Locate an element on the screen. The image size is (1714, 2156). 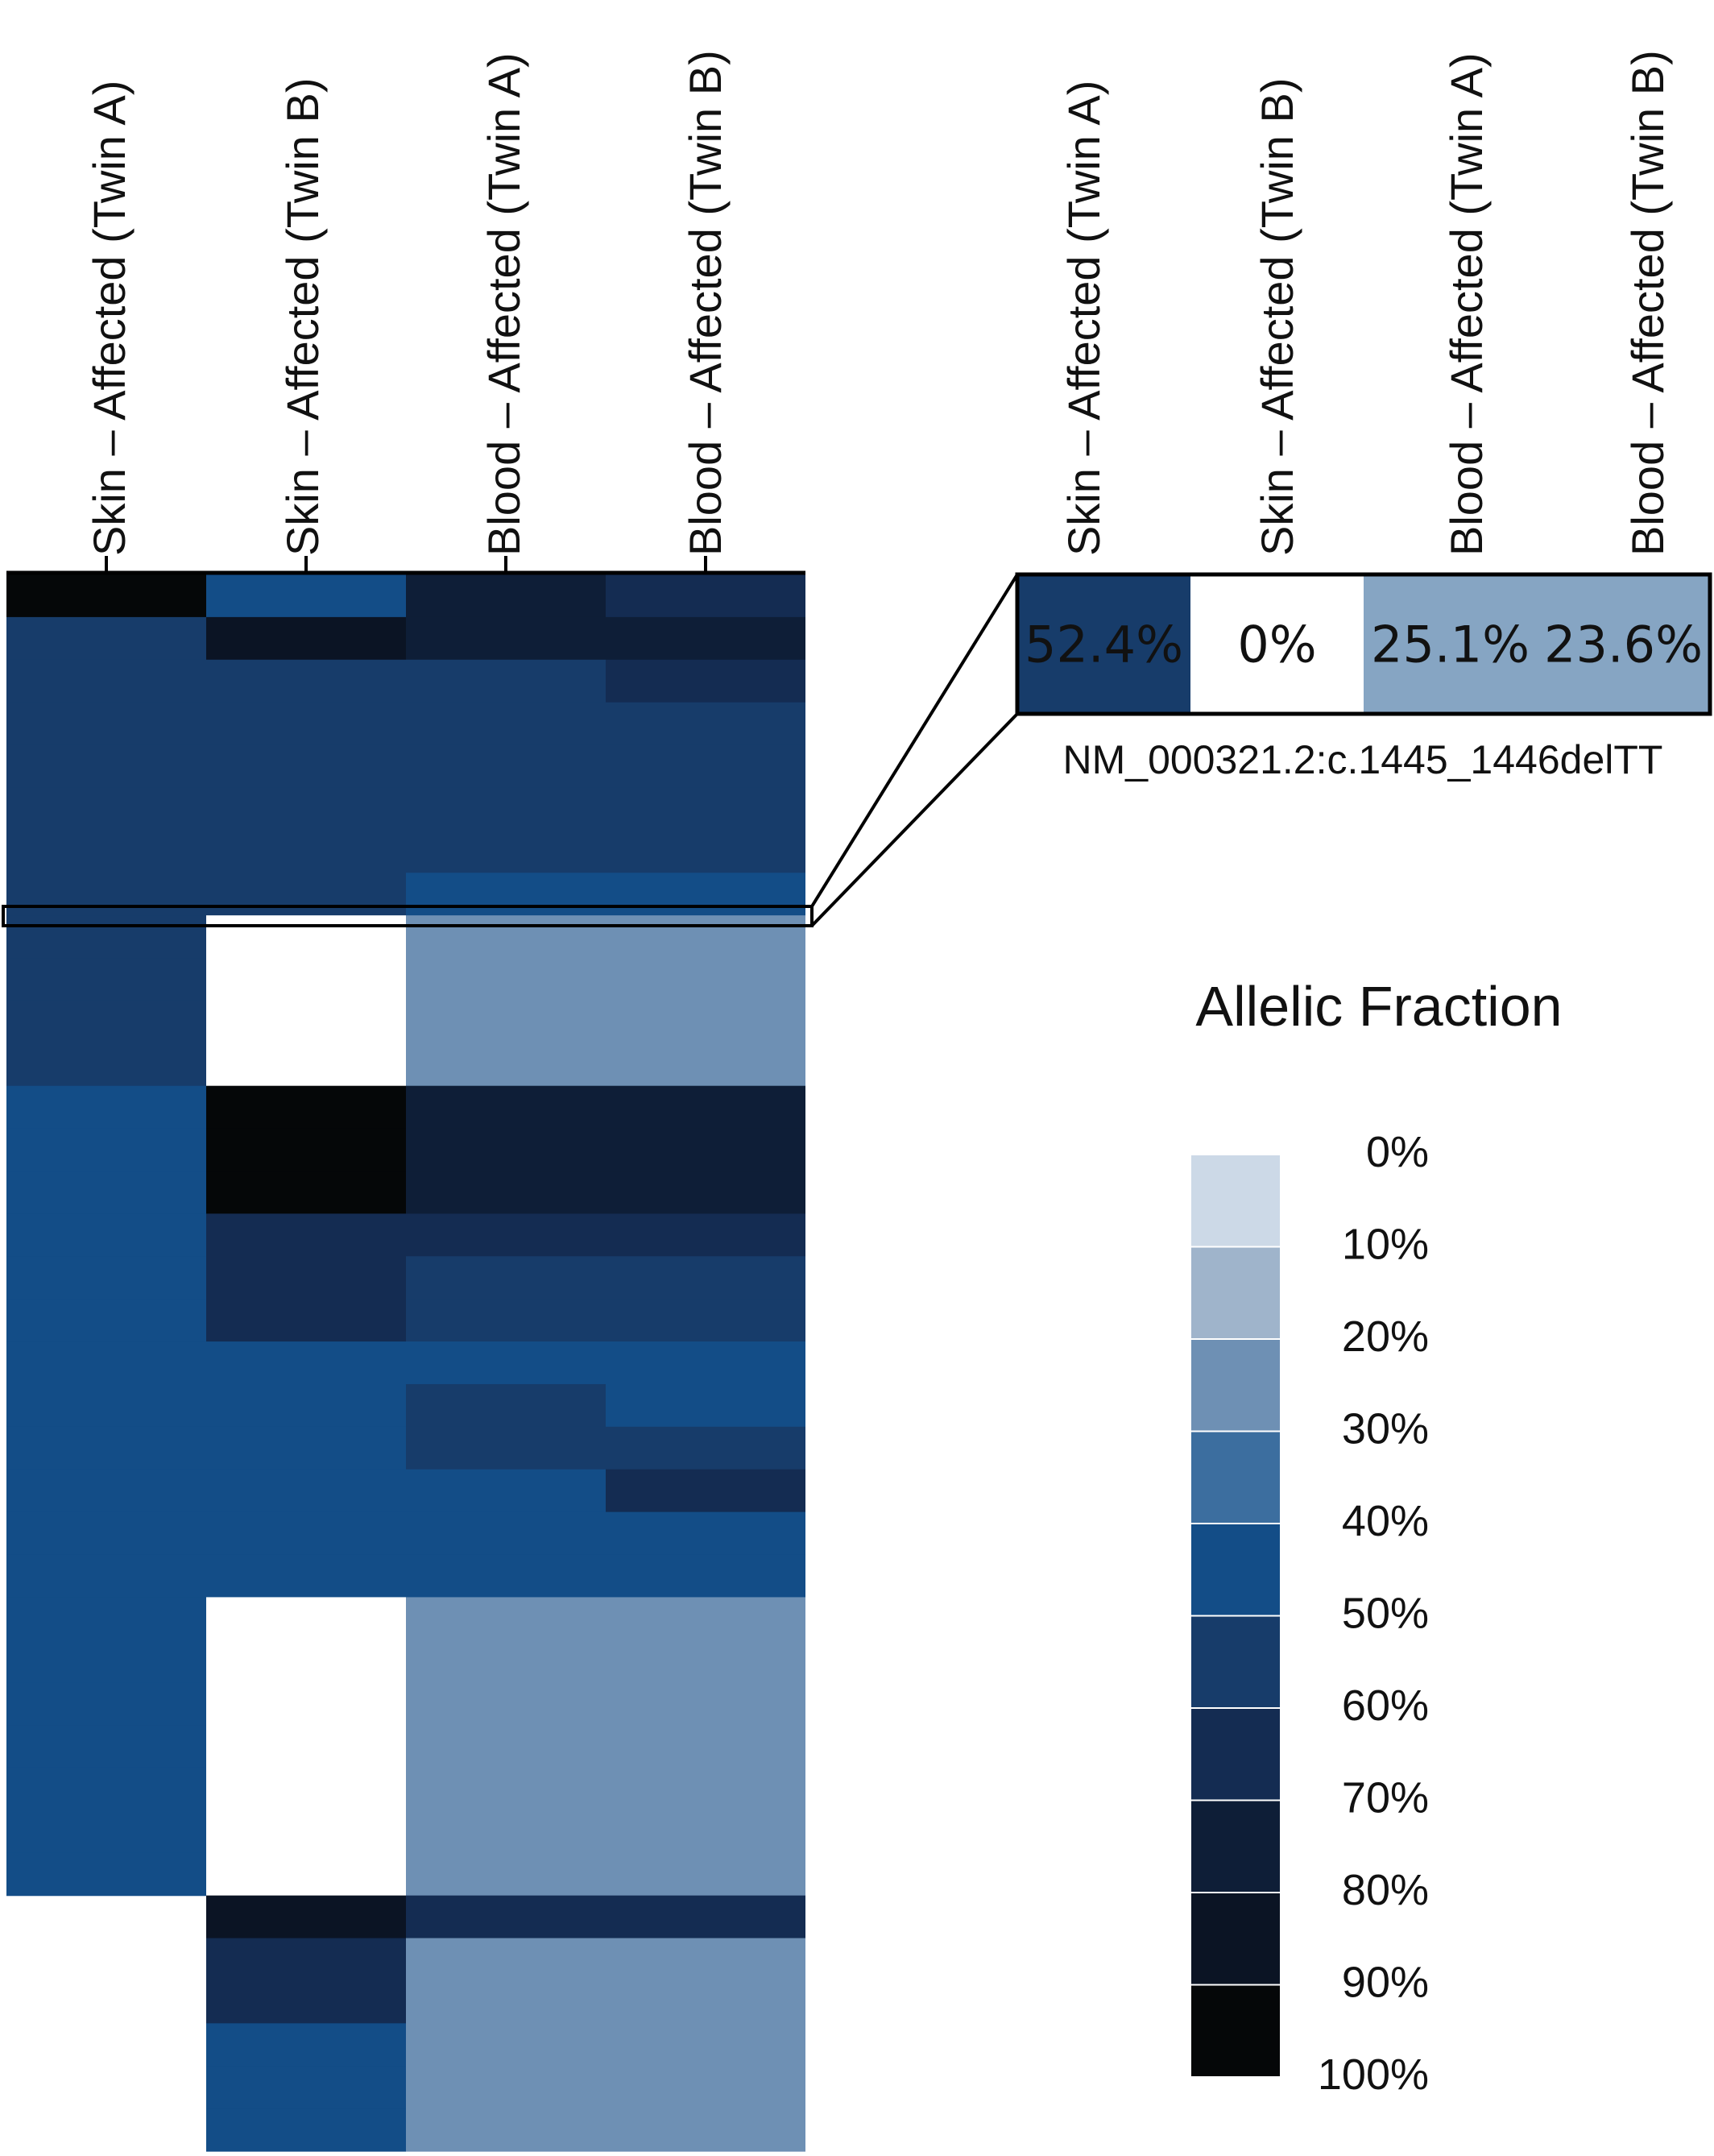
legend-ticks: 0% 10% 20% 30% 40% 50% 60% 70% 80% 90% 100% is located at coordinates (1373, 1613).